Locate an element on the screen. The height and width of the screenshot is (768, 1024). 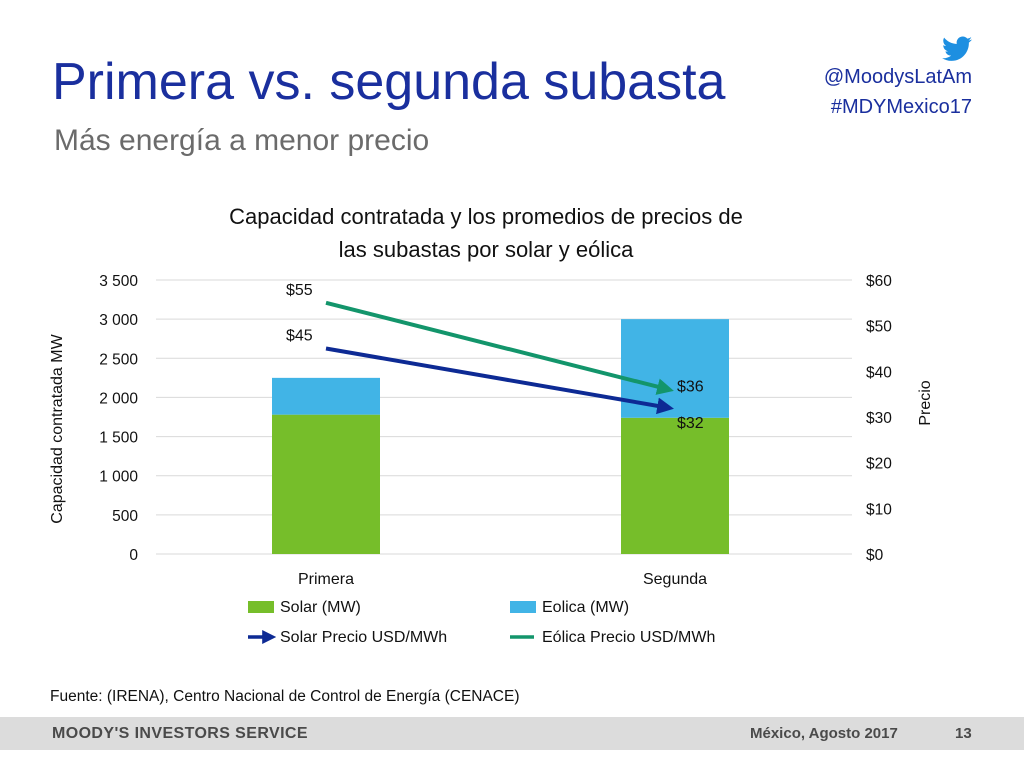
y-tick-label: 1 500 is located at coordinates (118, 438).